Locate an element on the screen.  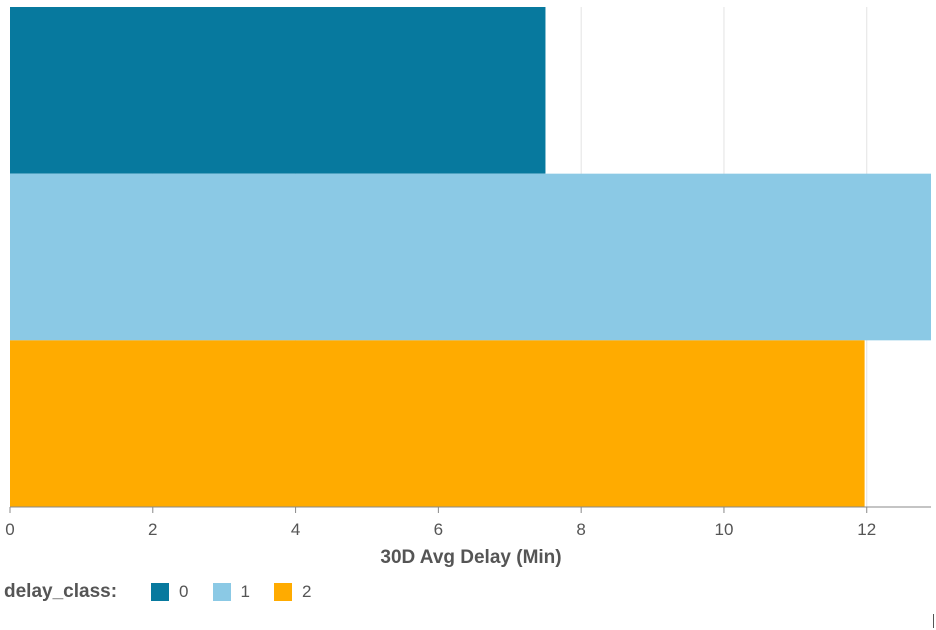
x-tick-label: 8 is located at coordinates (580, 529).